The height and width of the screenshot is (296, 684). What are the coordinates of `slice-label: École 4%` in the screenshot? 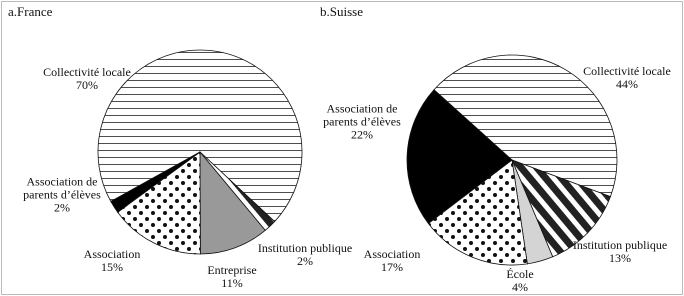 It's located at (519, 281).